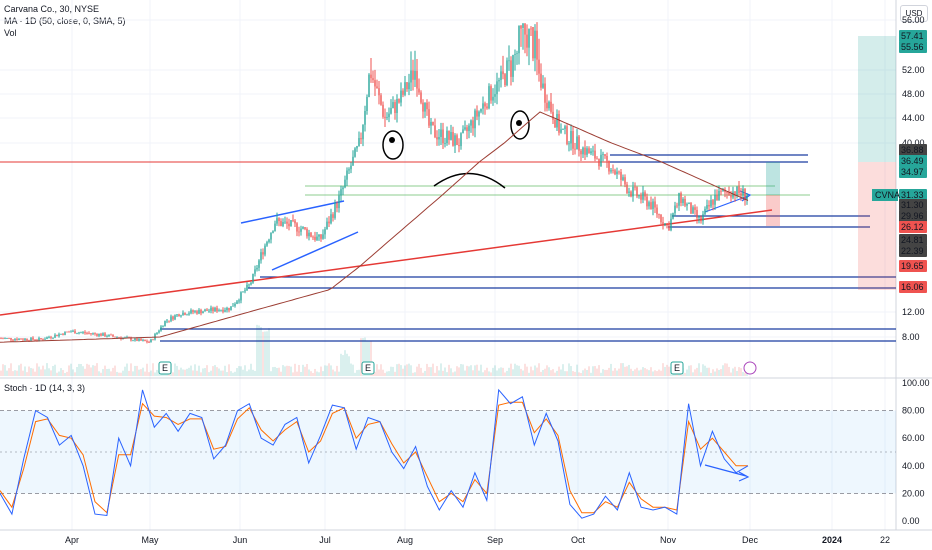  What do you see at coordinates (912, 227) in the screenshot?
I see `price-badge-label: 26.12` at bounding box center [912, 227].